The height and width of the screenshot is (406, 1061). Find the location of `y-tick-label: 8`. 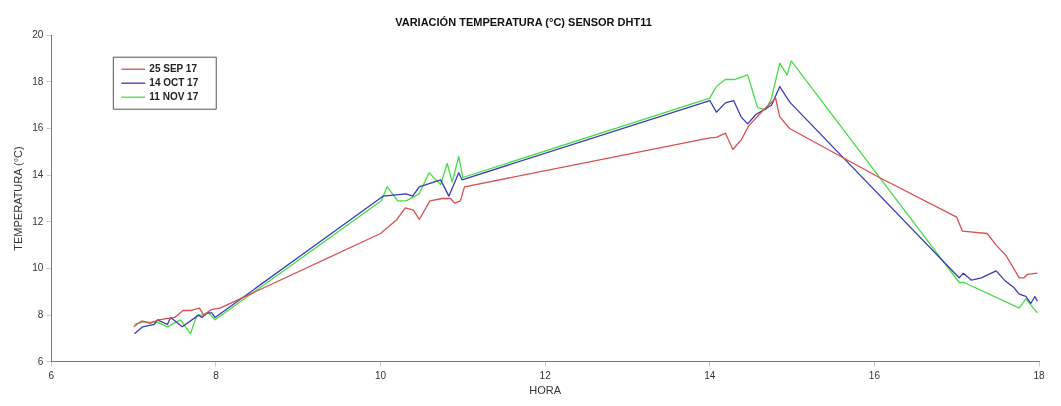

y-tick-label: 8 is located at coordinates (40, 314).